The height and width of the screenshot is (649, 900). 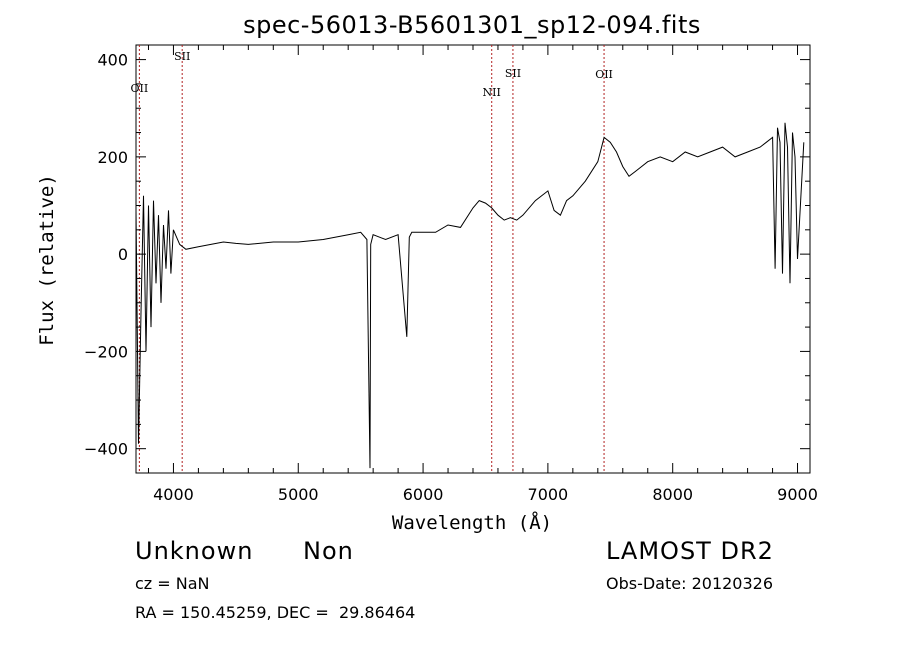 What do you see at coordinates (123, 254) in the screenshot?
I see `y-tick-label: 0` at bounding box center [123, 254].